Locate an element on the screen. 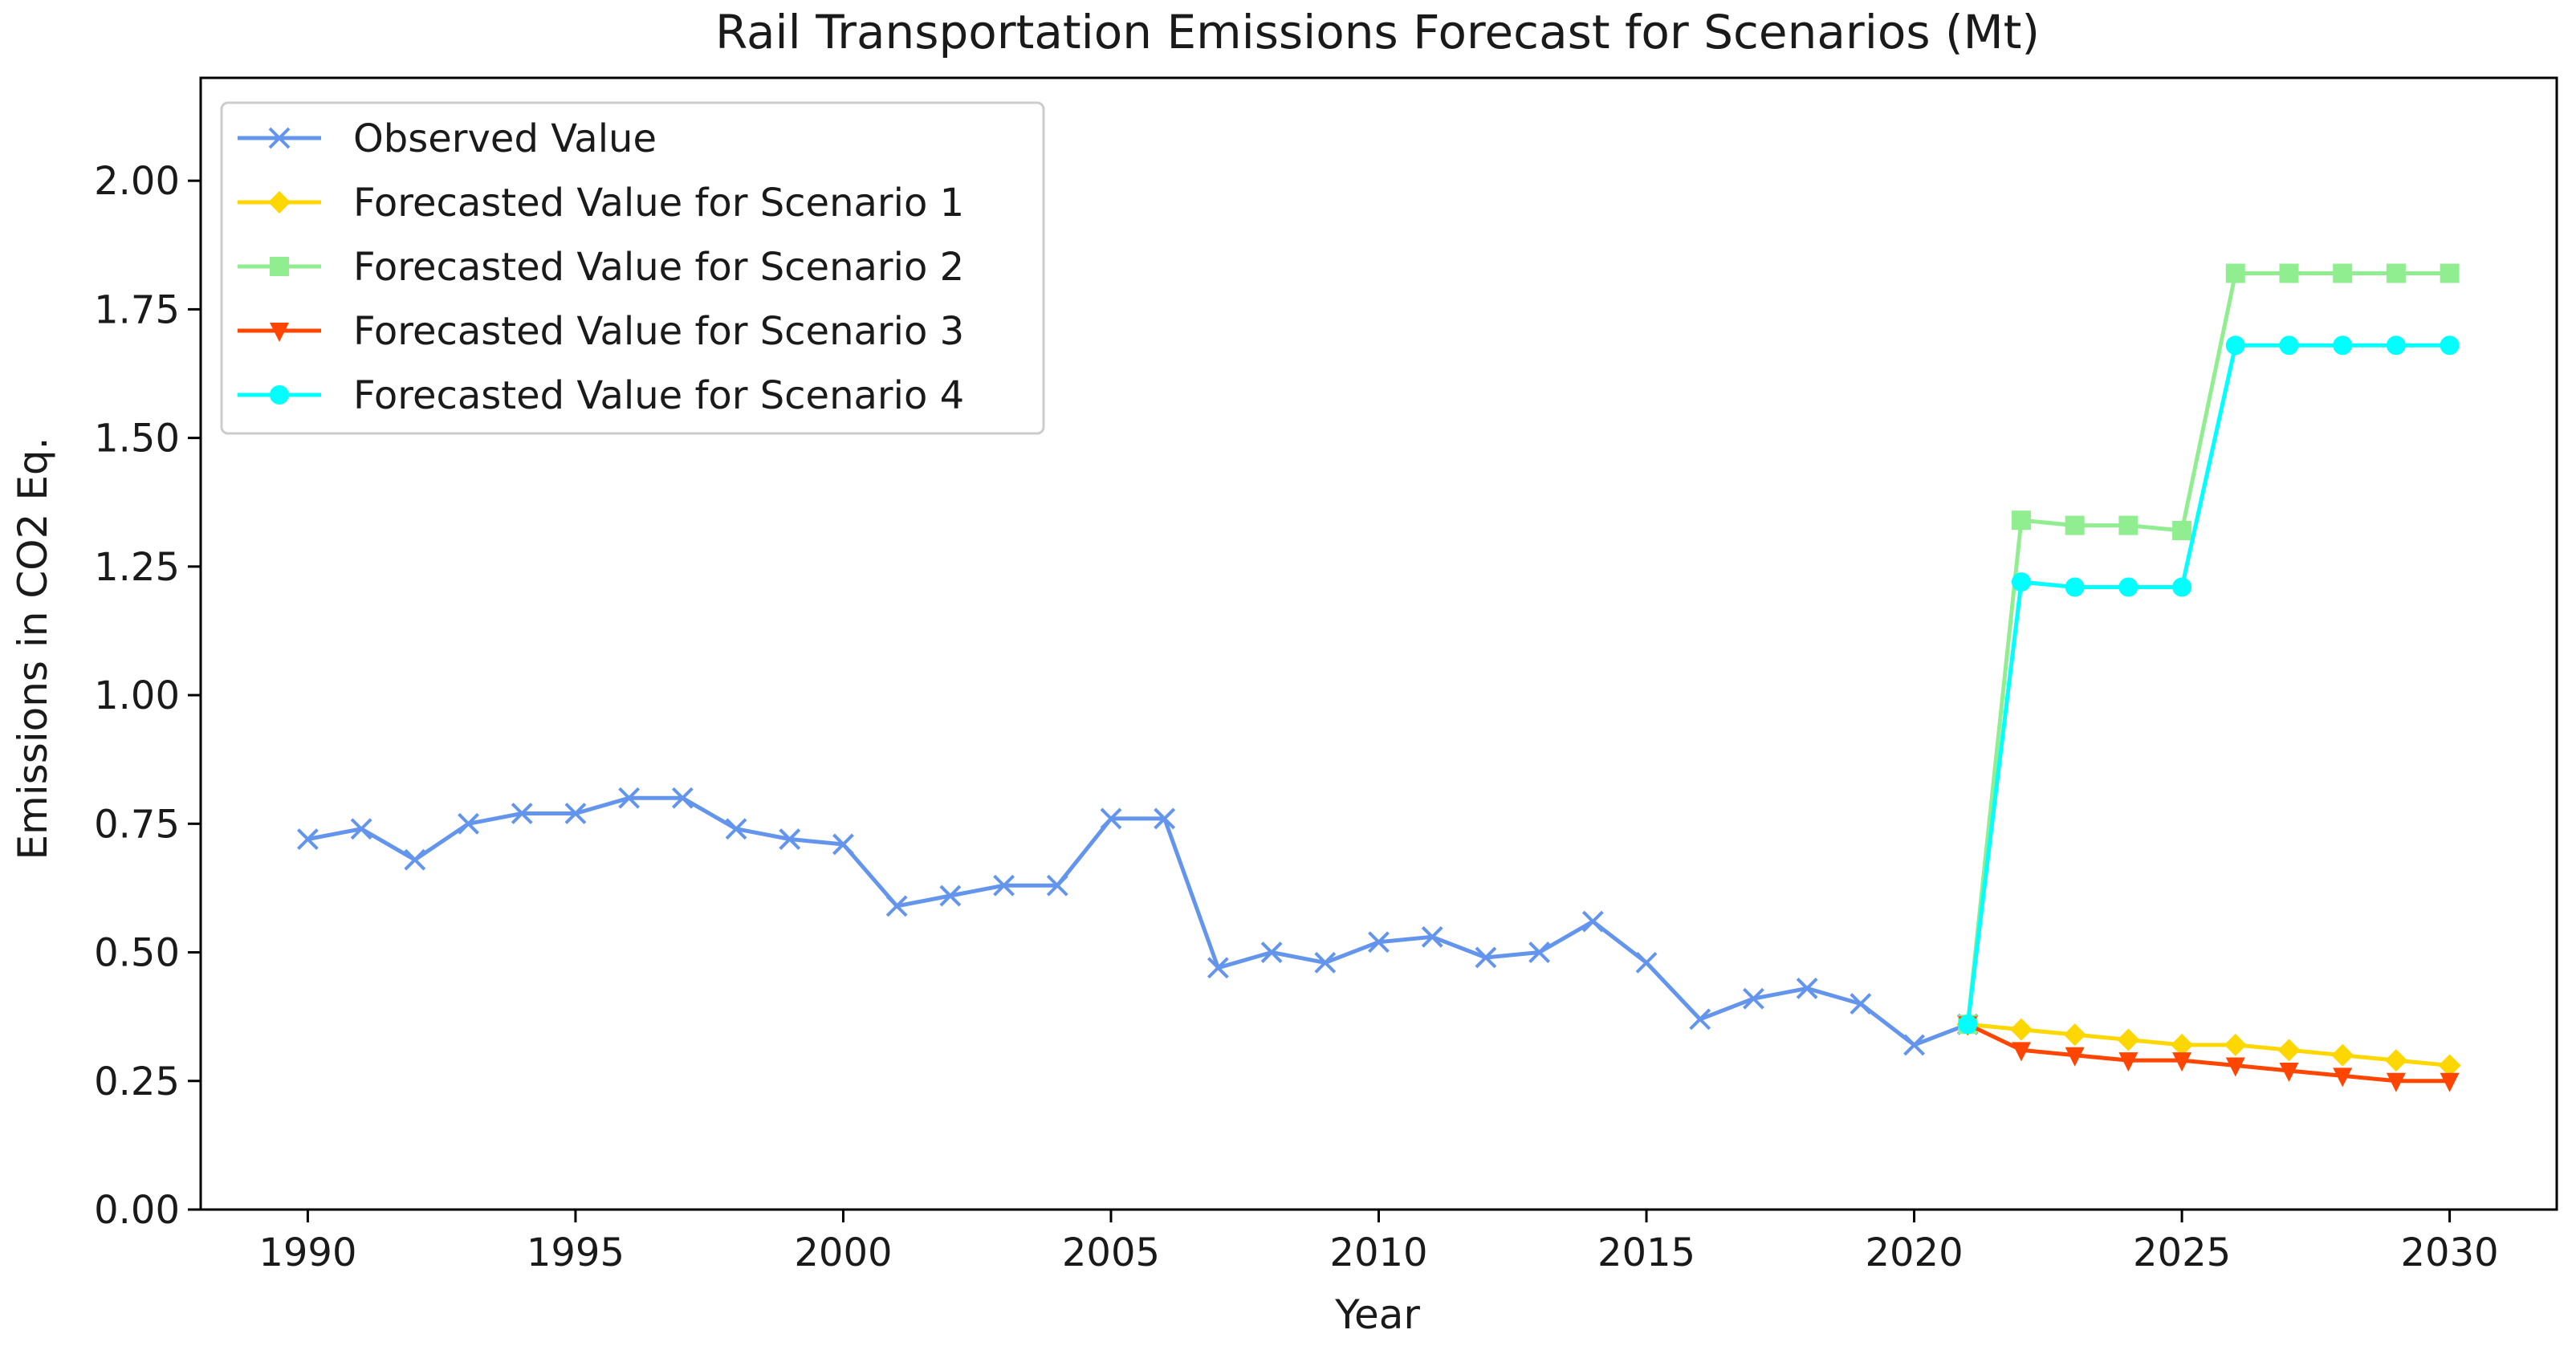 This screenshot has width=2576, height=1346. legend-label: Forecasted Value for Scenario 2 is located at coordinates (658, 267).